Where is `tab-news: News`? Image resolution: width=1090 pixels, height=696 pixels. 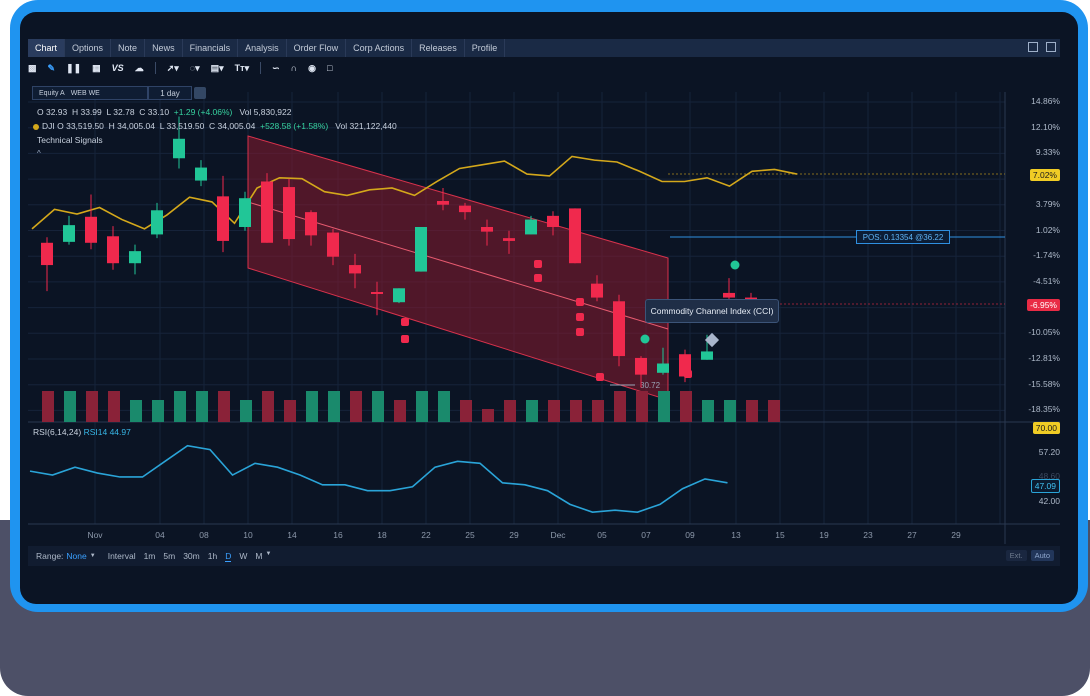 tab-news: News is located at coordinates (164, 48).